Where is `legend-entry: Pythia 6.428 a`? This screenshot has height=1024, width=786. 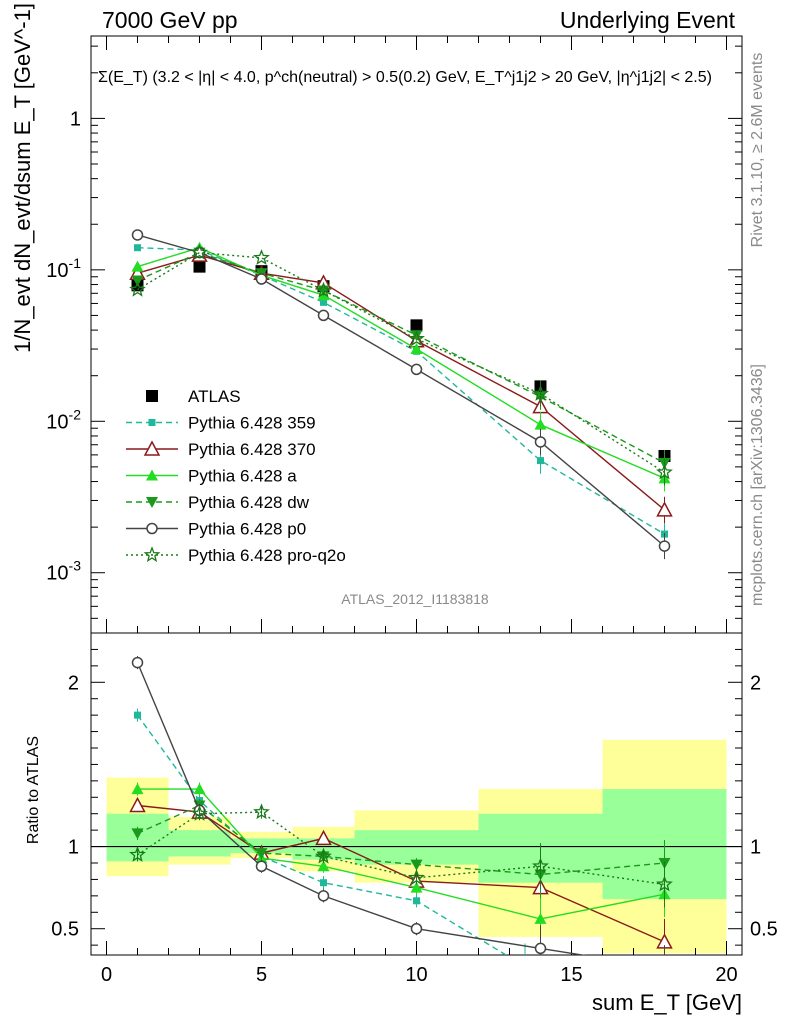
legend-entry: Pythia 6.428 a is located at coordinates (242, 476).